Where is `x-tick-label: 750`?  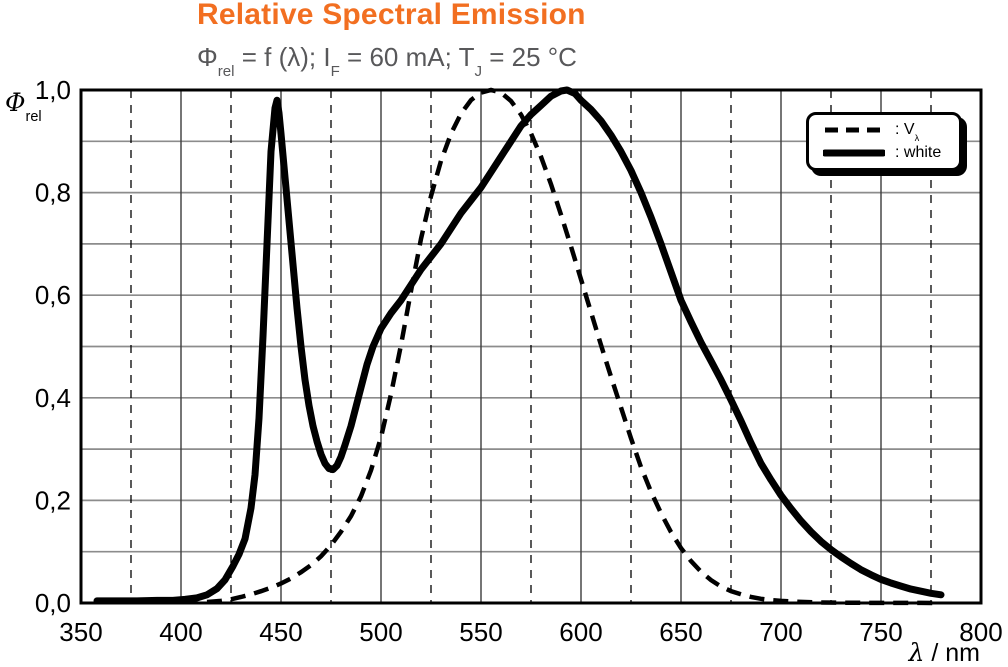 x-tick-label: 750 is located at coordinates (880, 632).